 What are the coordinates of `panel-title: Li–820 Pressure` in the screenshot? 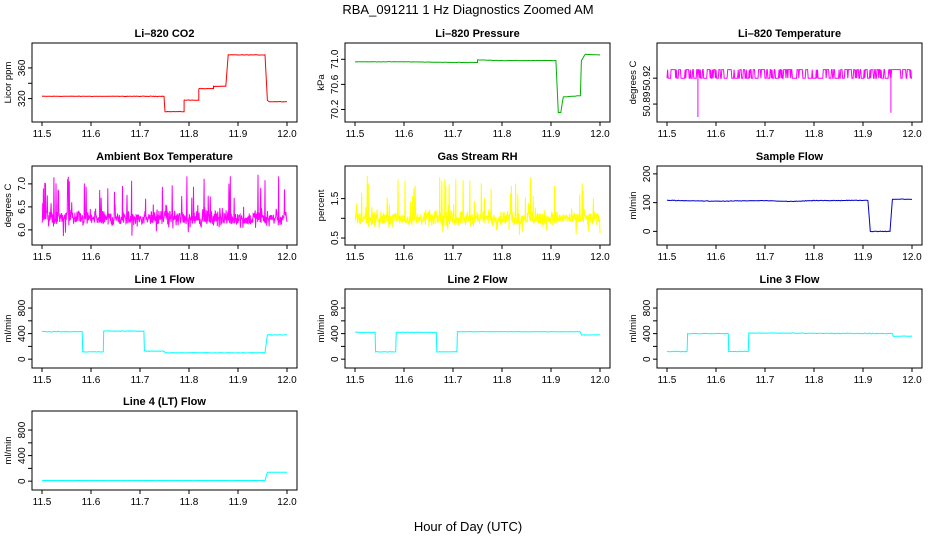 It's located at (477, 34).